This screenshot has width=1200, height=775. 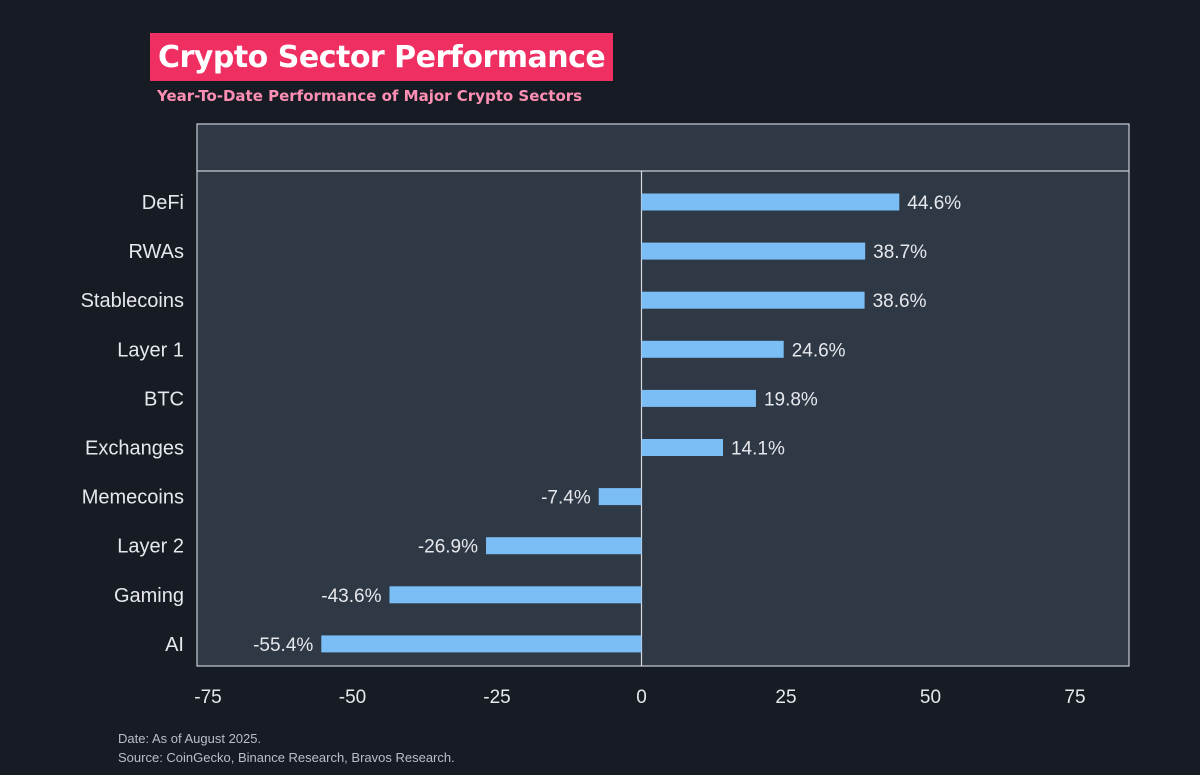 What do you see at coordinates (207, 697) in the screenshot?
I see `x-tick-label: -75` at bounding box center [207, 697].